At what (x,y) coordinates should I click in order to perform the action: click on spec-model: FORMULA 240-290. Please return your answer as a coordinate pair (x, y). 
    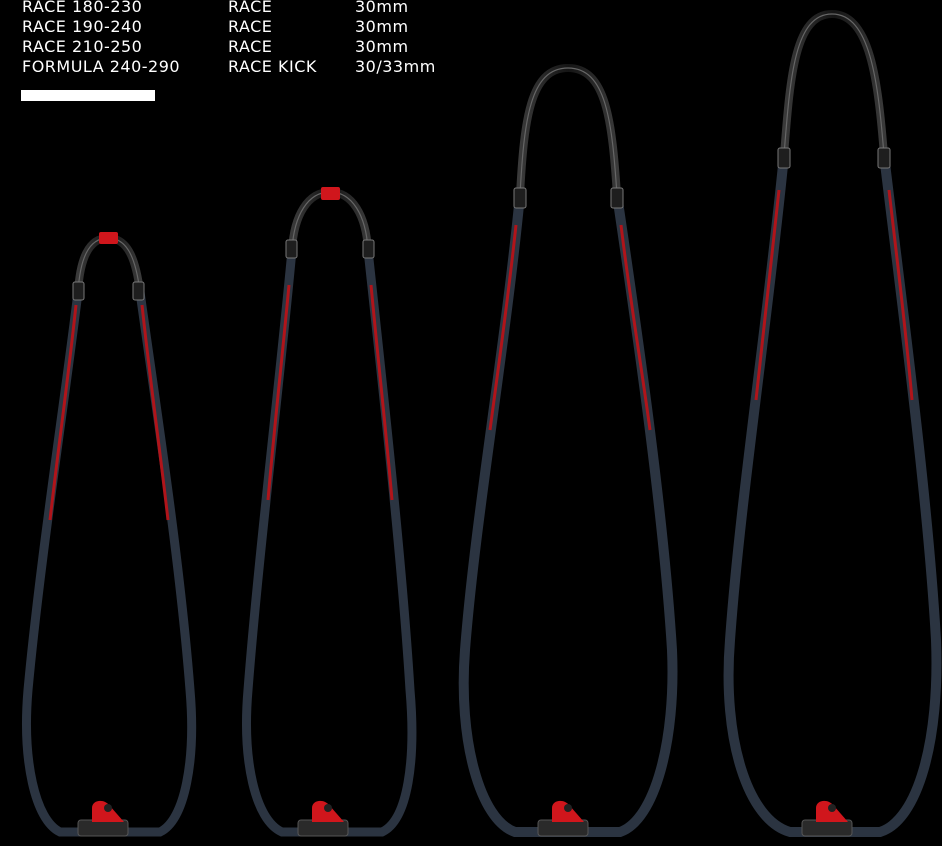
    Looking at the image, I should click on (101, 66).